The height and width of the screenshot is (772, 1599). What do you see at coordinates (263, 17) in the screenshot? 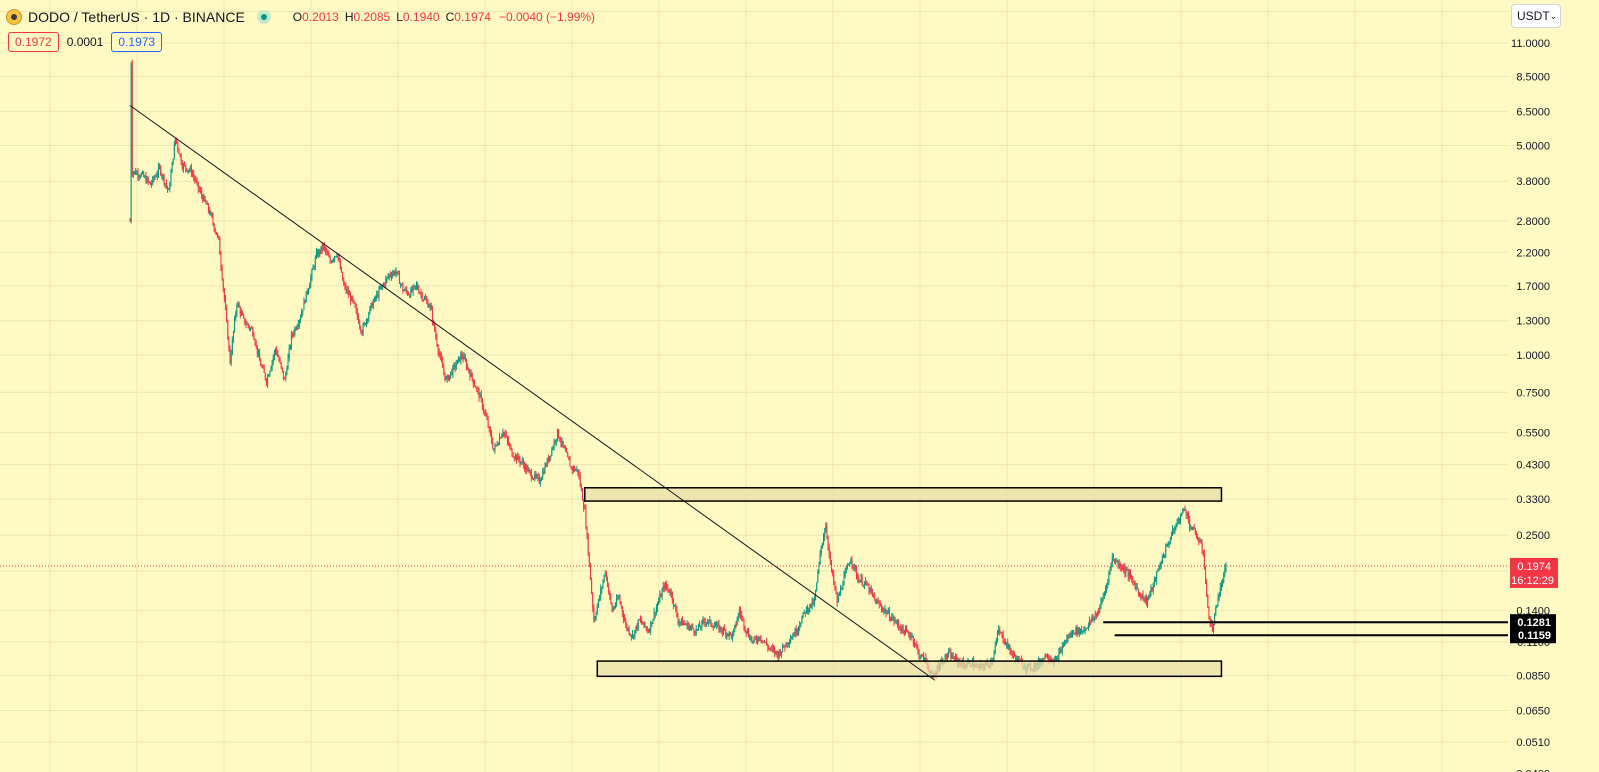
I see `market-status-icon` at bounding box center [263, 17].